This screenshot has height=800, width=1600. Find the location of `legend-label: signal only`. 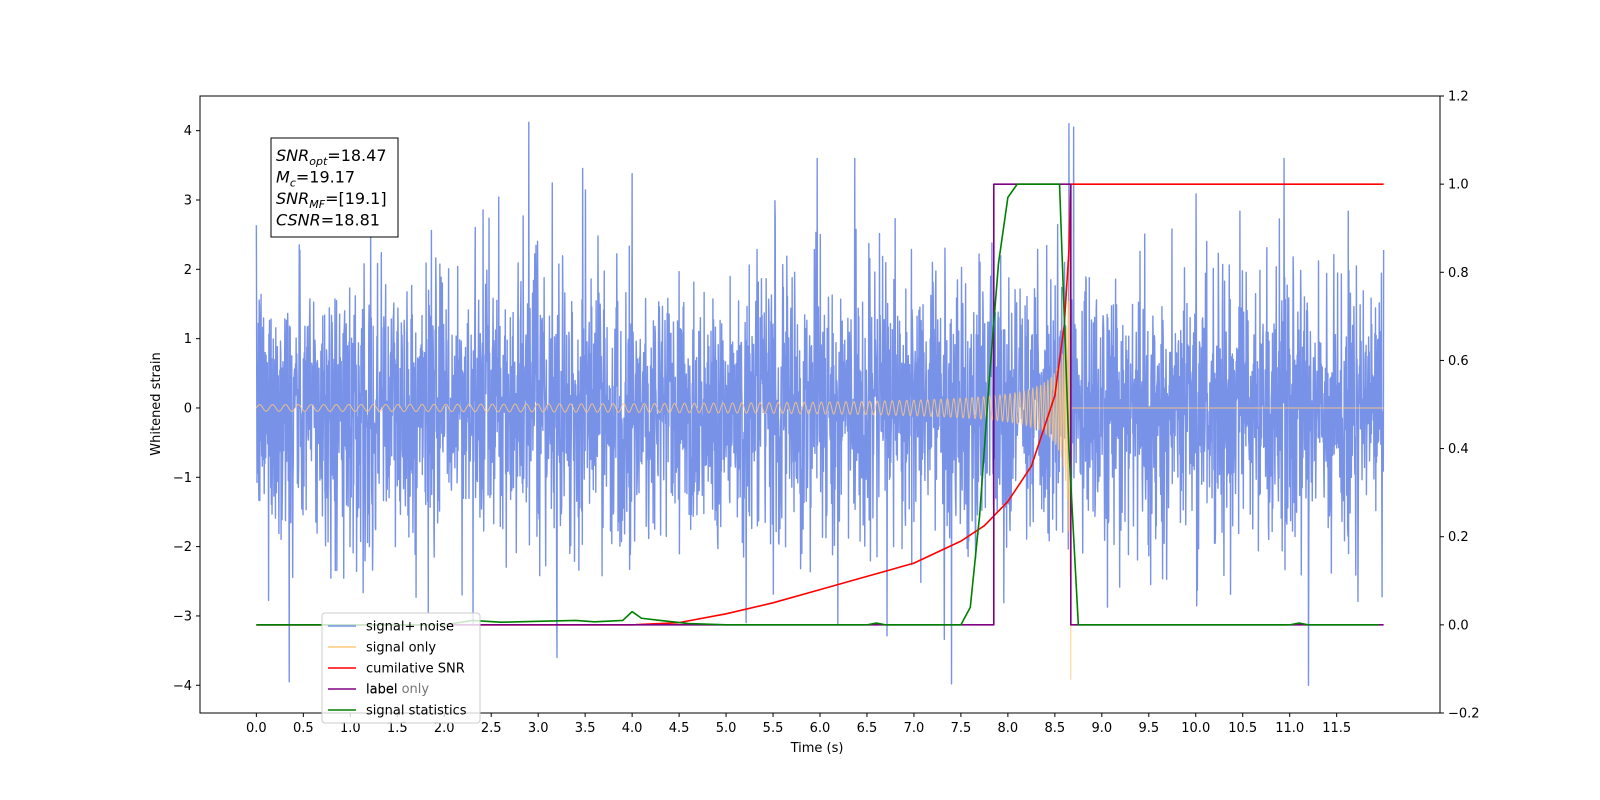

legend-label: signal only is located at coordinates (401, 648).